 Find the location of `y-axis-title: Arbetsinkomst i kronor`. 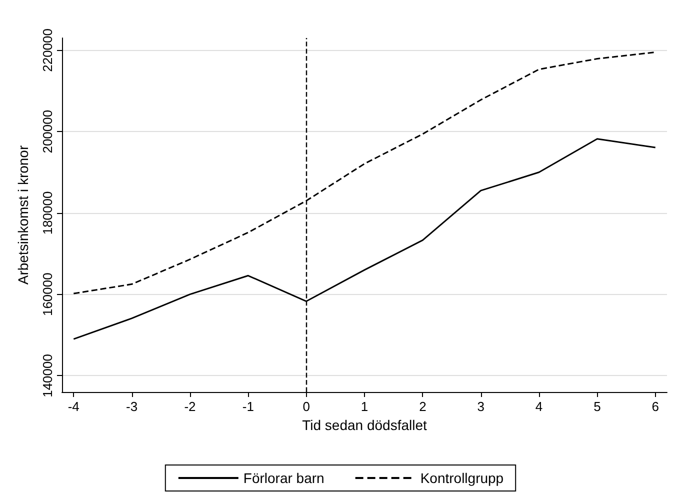

y-axis-title: Arbetsinkomst i kronor is located at coordinates (23, 215).